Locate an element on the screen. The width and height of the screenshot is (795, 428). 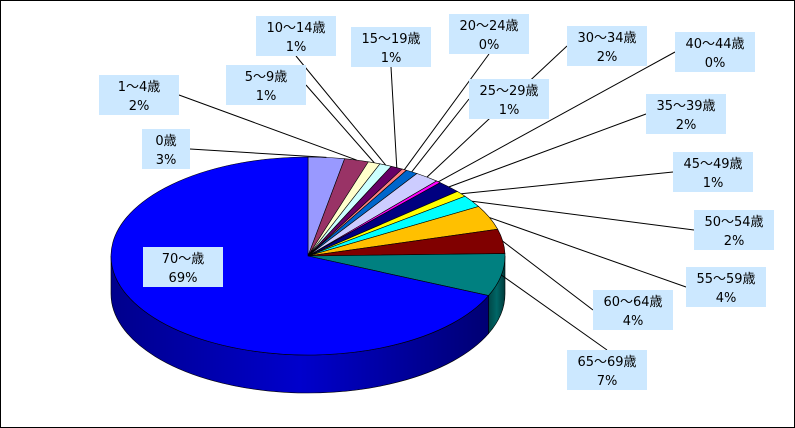
data-label: 30～34歳 2% is located at coordinates (607, 46).